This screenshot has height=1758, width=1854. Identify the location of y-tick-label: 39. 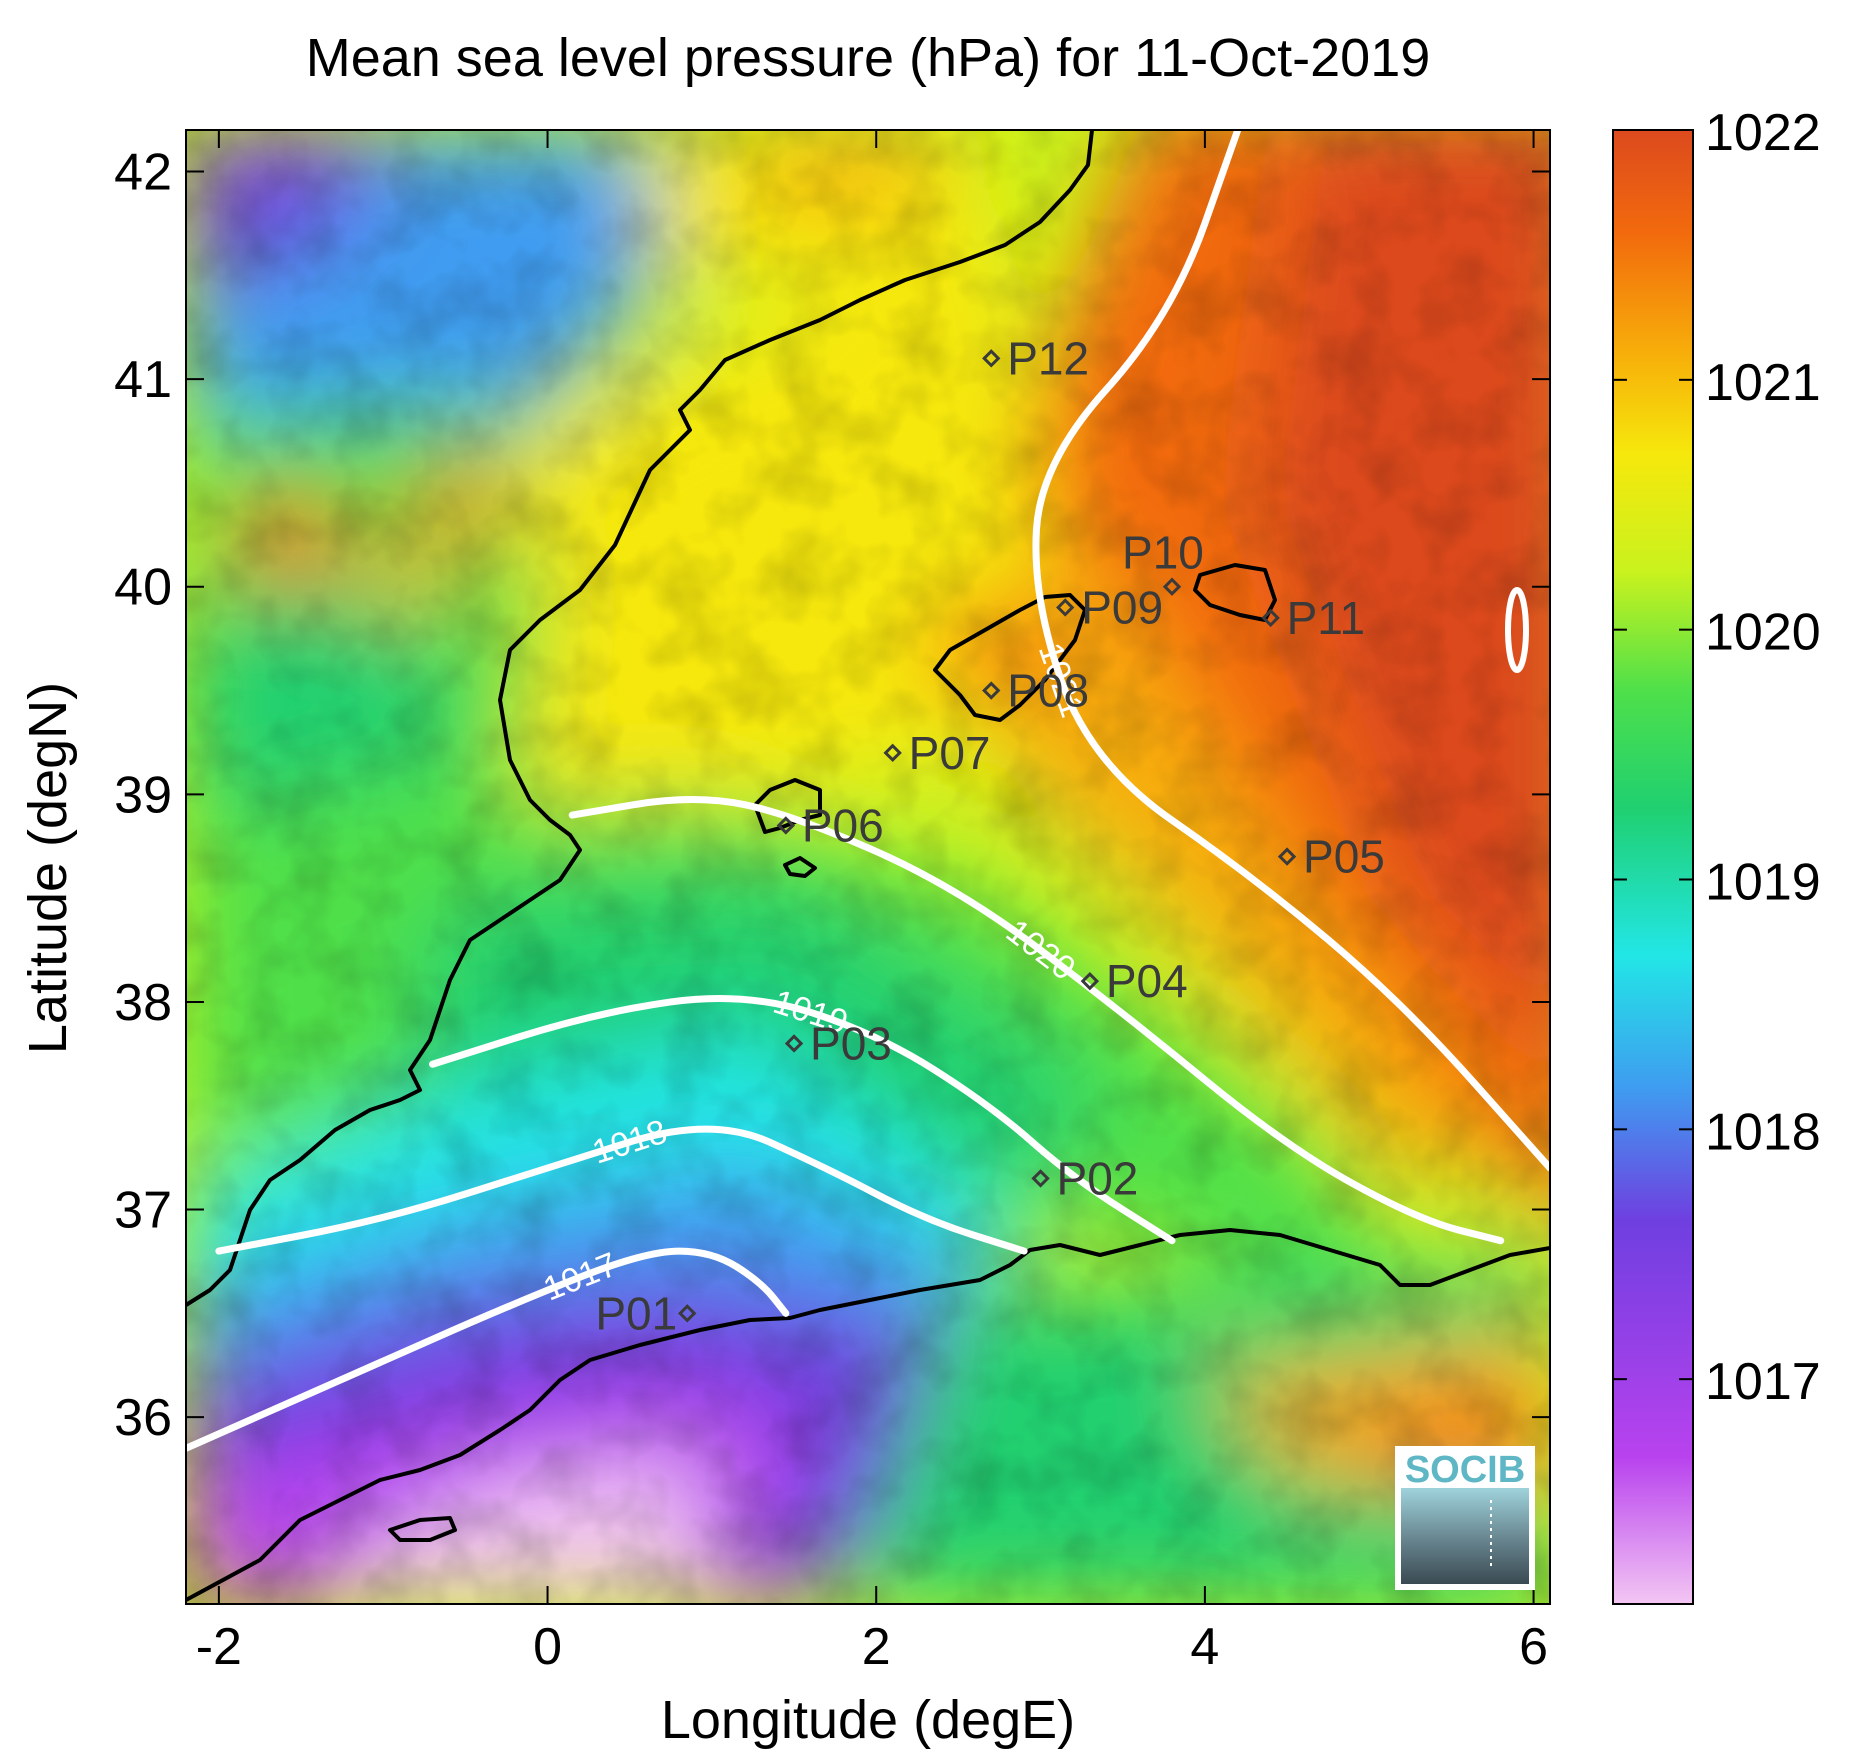
(143, 795).